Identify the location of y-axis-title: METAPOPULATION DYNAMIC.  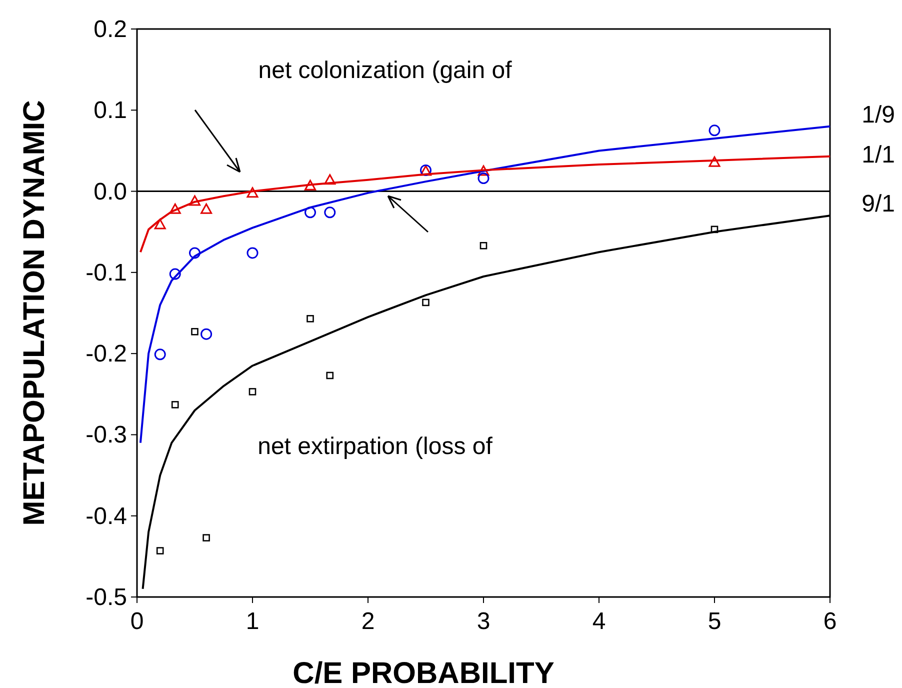
(34, 313).